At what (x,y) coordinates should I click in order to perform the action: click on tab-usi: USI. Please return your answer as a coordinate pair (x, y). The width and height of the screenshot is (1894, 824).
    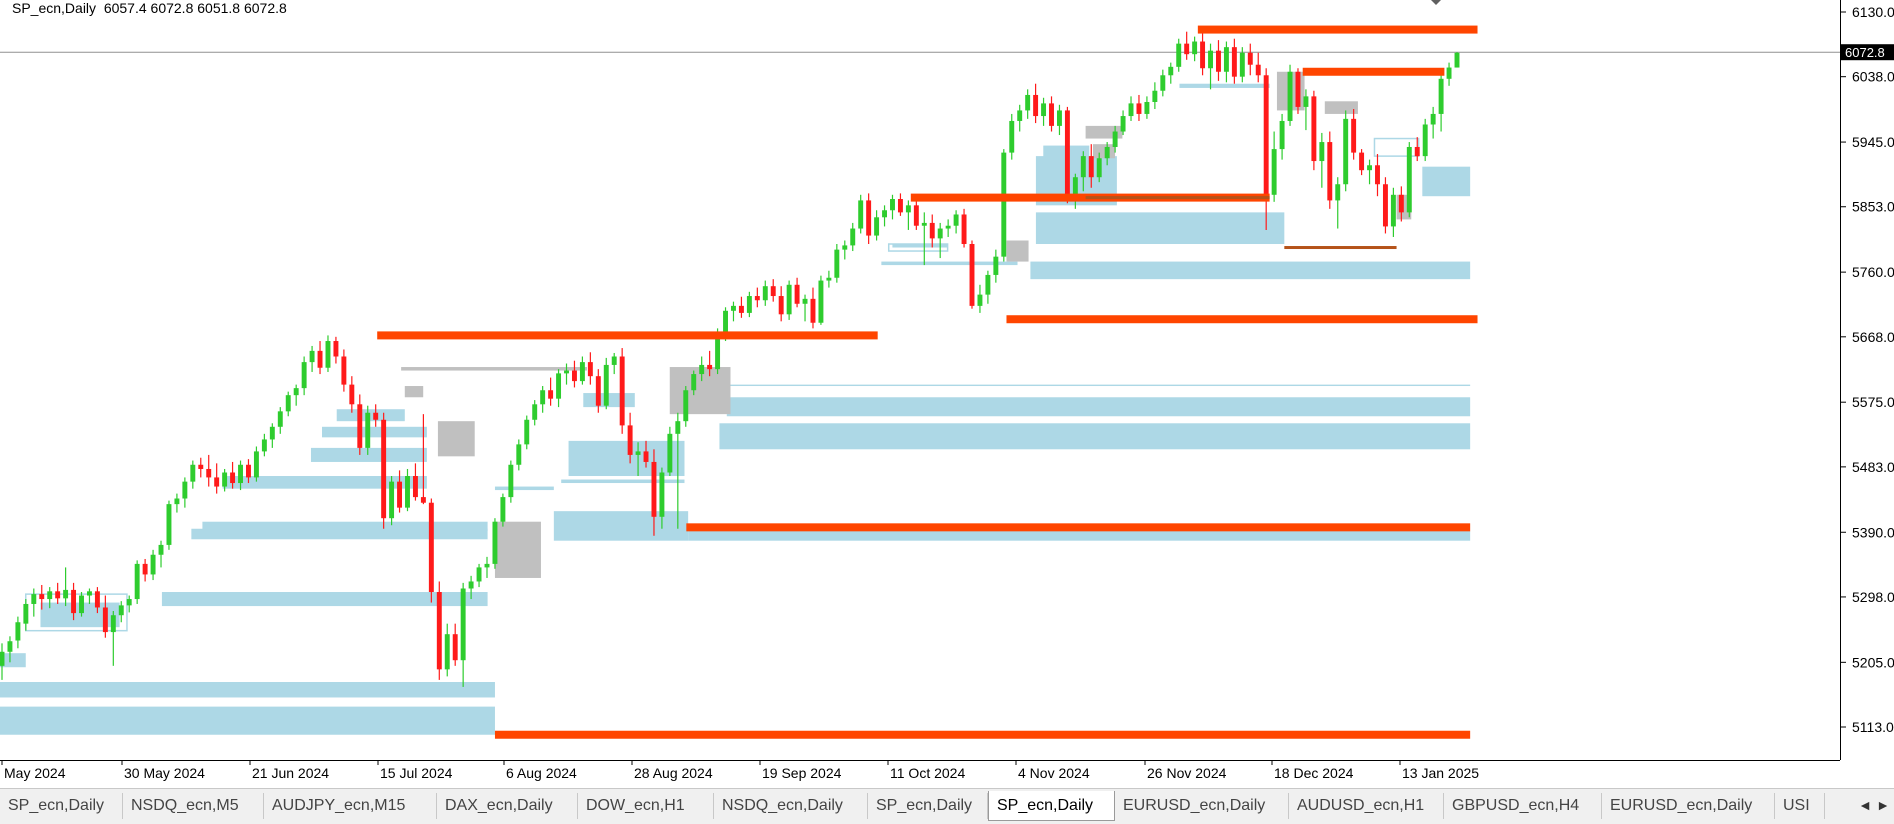
    Looking at the image, I should click on (1800, 806).